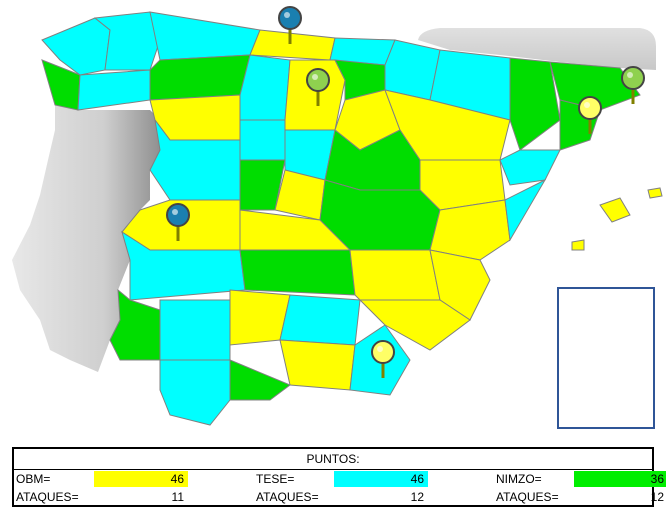 The width and height of the screenshot is (666, 512). I want to click on province-valladolid, so click(262, 140).